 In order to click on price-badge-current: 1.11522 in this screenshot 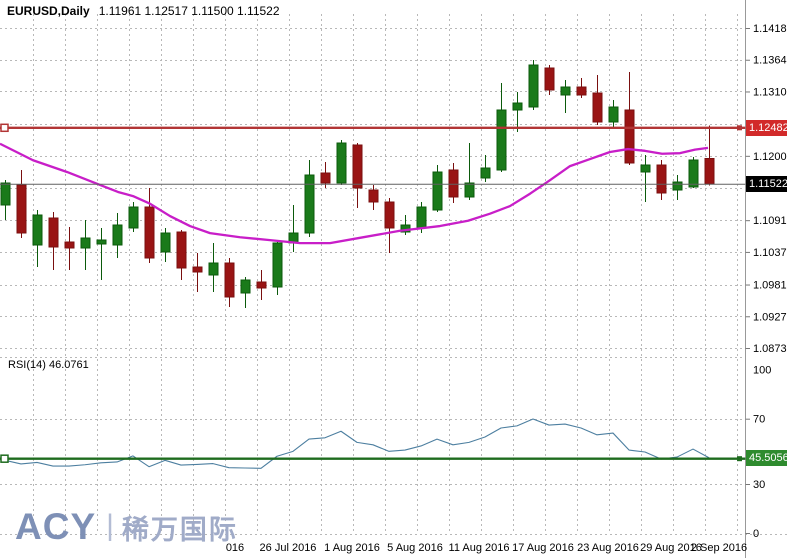, I will do `click(766, 184)`.